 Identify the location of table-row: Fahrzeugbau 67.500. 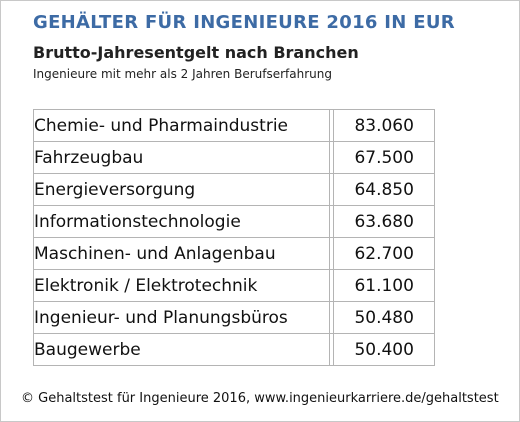
(234, 157).